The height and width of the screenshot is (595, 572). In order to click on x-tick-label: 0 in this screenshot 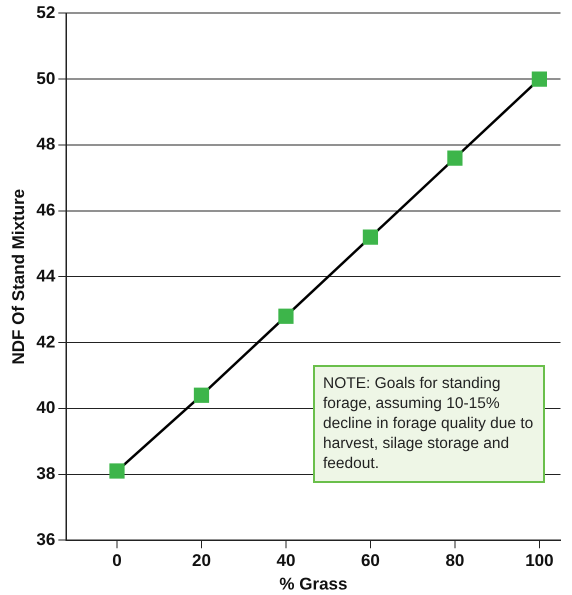, I will do `click(117, 560)`.